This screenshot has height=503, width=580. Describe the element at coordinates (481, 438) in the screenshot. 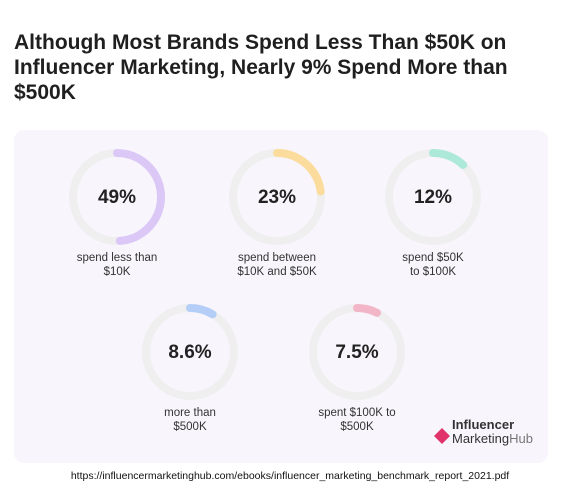

I see `logo-bottom: Marketing` at that location.